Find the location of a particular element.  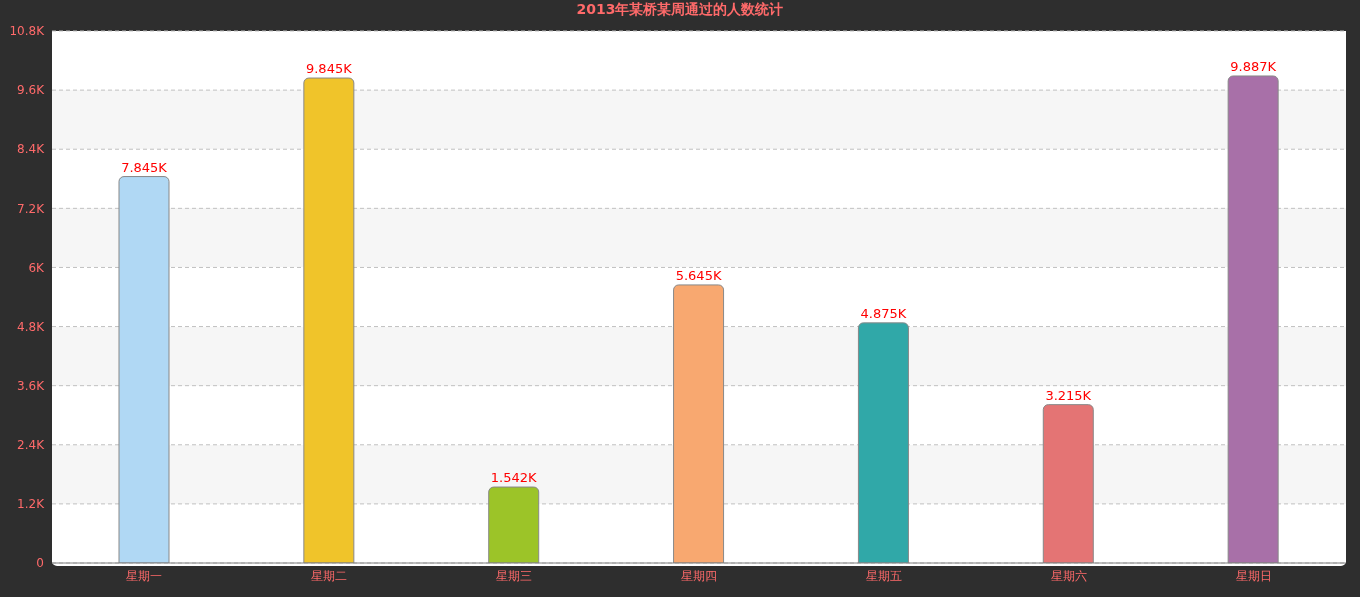

y-tick-label: 8.4K is located at coordinates (31, 149).